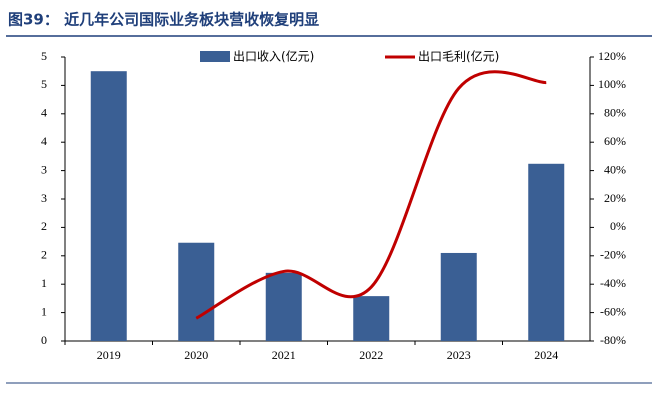  What do you see at coordinates (613, 311) in the screenshot?
I see `y2-tick-label: -60%` at bounding box center [613, 311].